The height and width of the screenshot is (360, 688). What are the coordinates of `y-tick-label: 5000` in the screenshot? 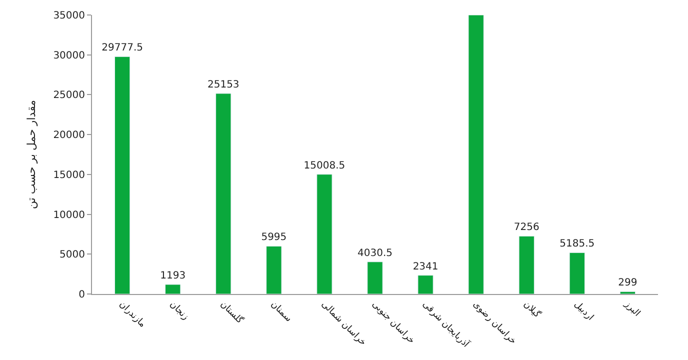 It's located at (72, 255).